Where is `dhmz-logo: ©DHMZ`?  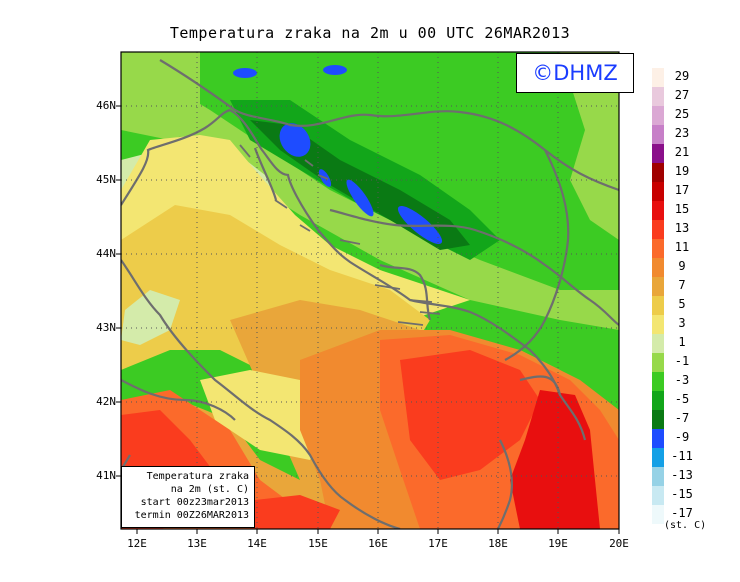
dhmz-logo: ©DHMZ is located at coordinates (575, 73).